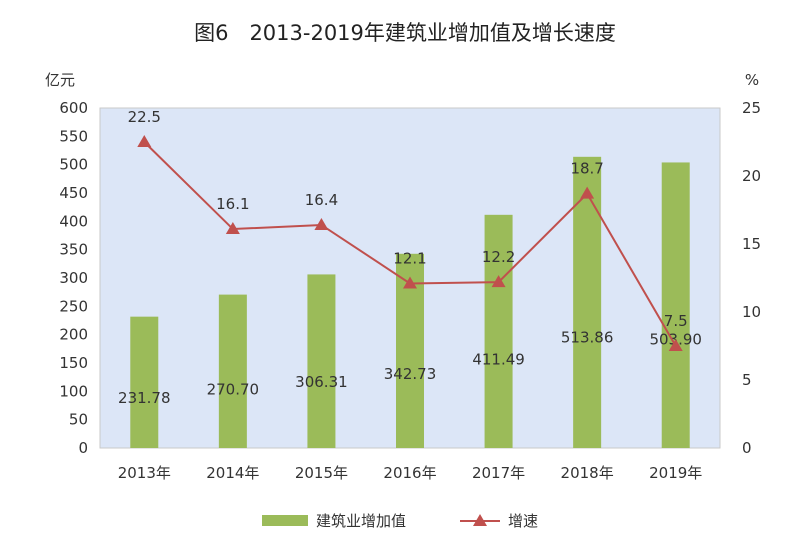 The height and width of the screenshot is (557, 810). I want to click on left-tick-label: 600, so click(73, 108).